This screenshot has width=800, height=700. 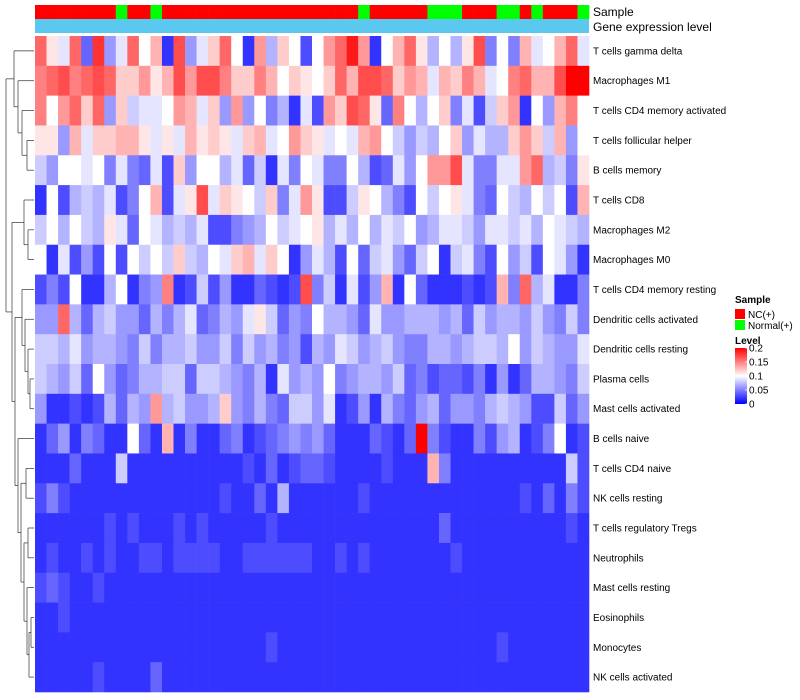 I want to click on row-label: Plasma cells, so click(x=621, y=379).